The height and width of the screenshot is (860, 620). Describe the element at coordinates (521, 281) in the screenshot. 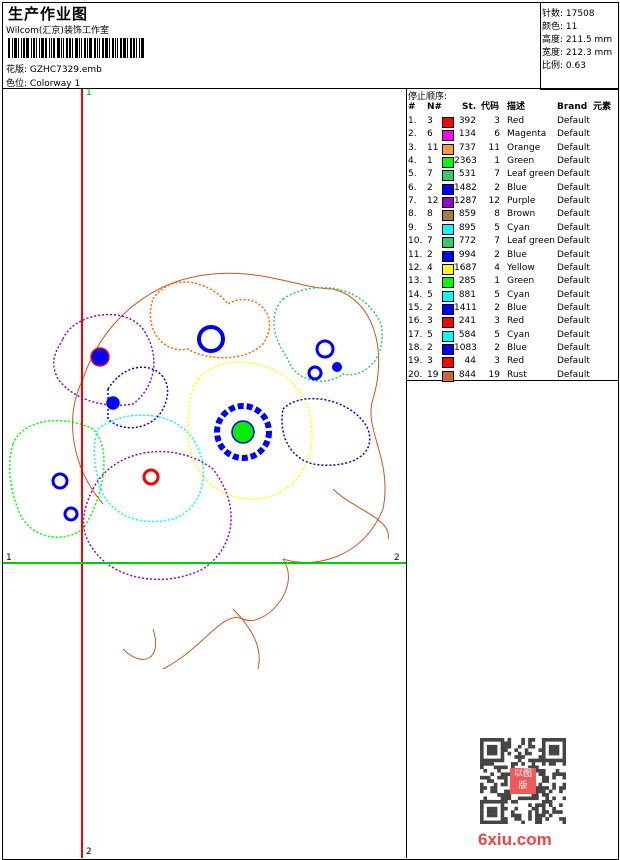

I see `row-description: Green` at that location.